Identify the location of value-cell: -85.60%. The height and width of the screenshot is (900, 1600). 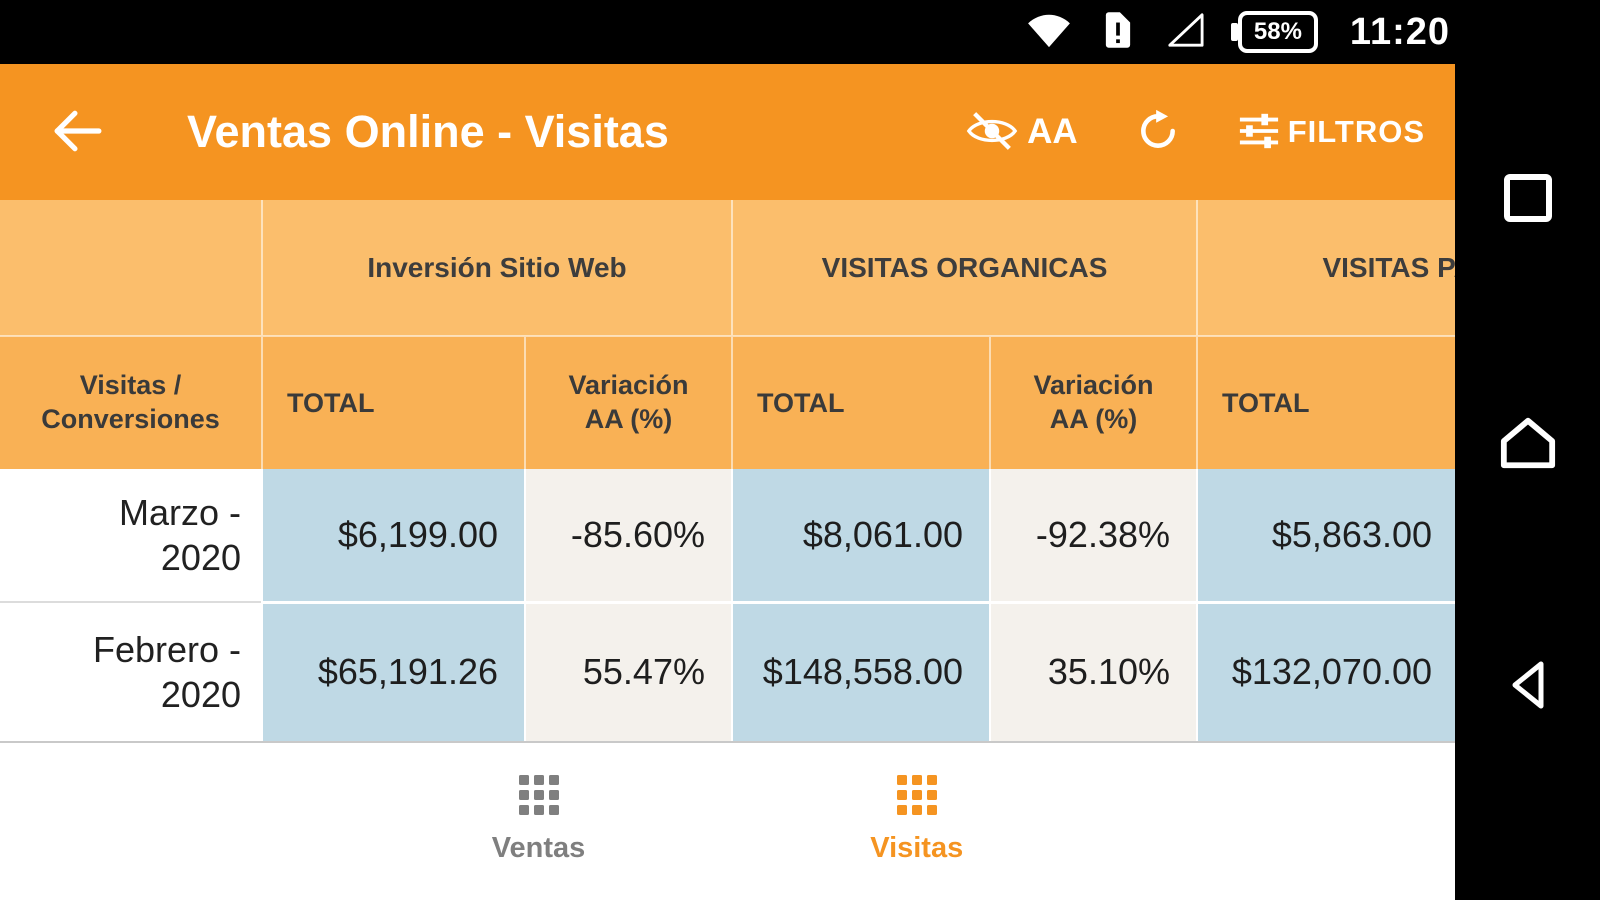
(628, 536).